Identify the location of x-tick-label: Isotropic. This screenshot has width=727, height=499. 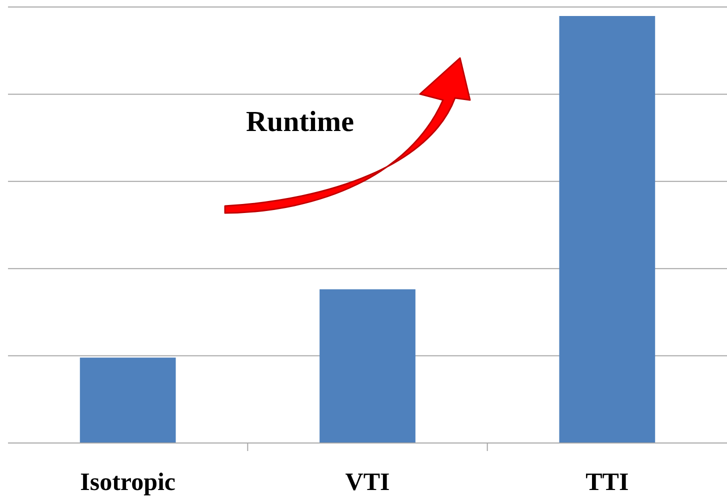
(128, 482).